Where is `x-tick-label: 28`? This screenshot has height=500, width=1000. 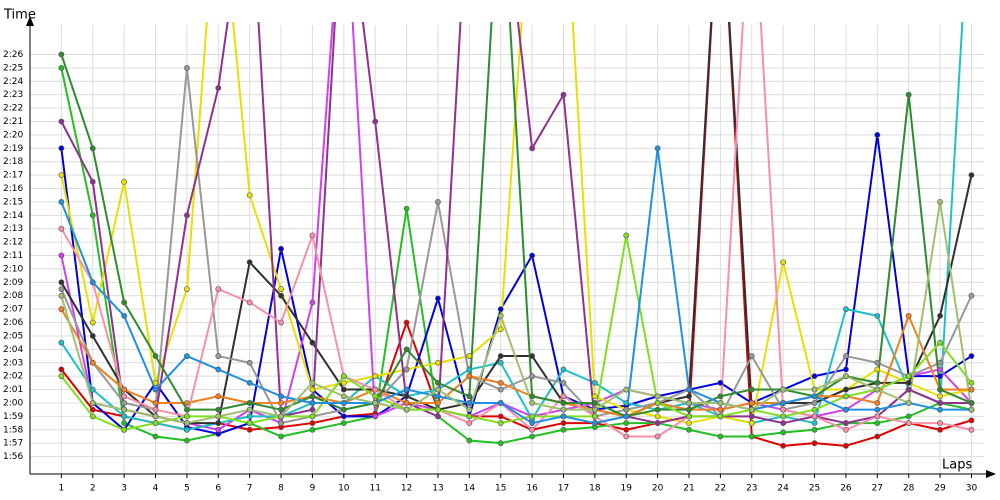
x-tick-label: 28 is located at coordinates (909, 489).